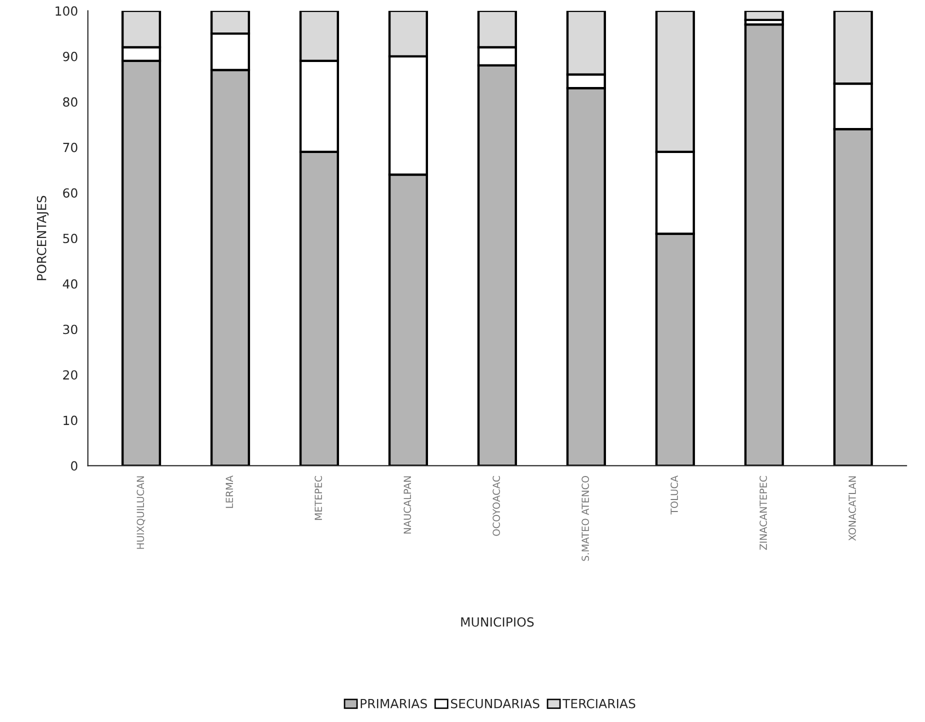 Image resolution: width=925 pixels, height=722 pixels. Describe the element at coordinates (74, 466) in the screenshot. I see `y-tick-label: 0` at that location.